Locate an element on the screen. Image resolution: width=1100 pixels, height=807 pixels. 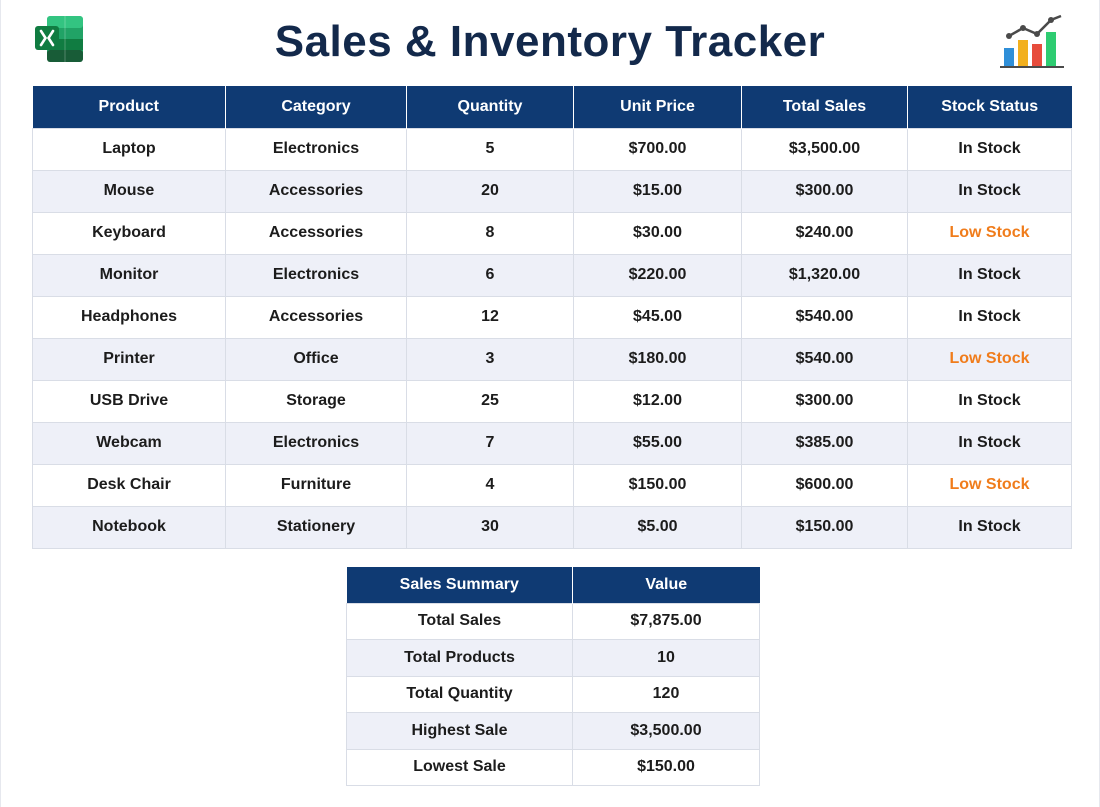
excel-logo-icon is located at coordinates (59, 39).